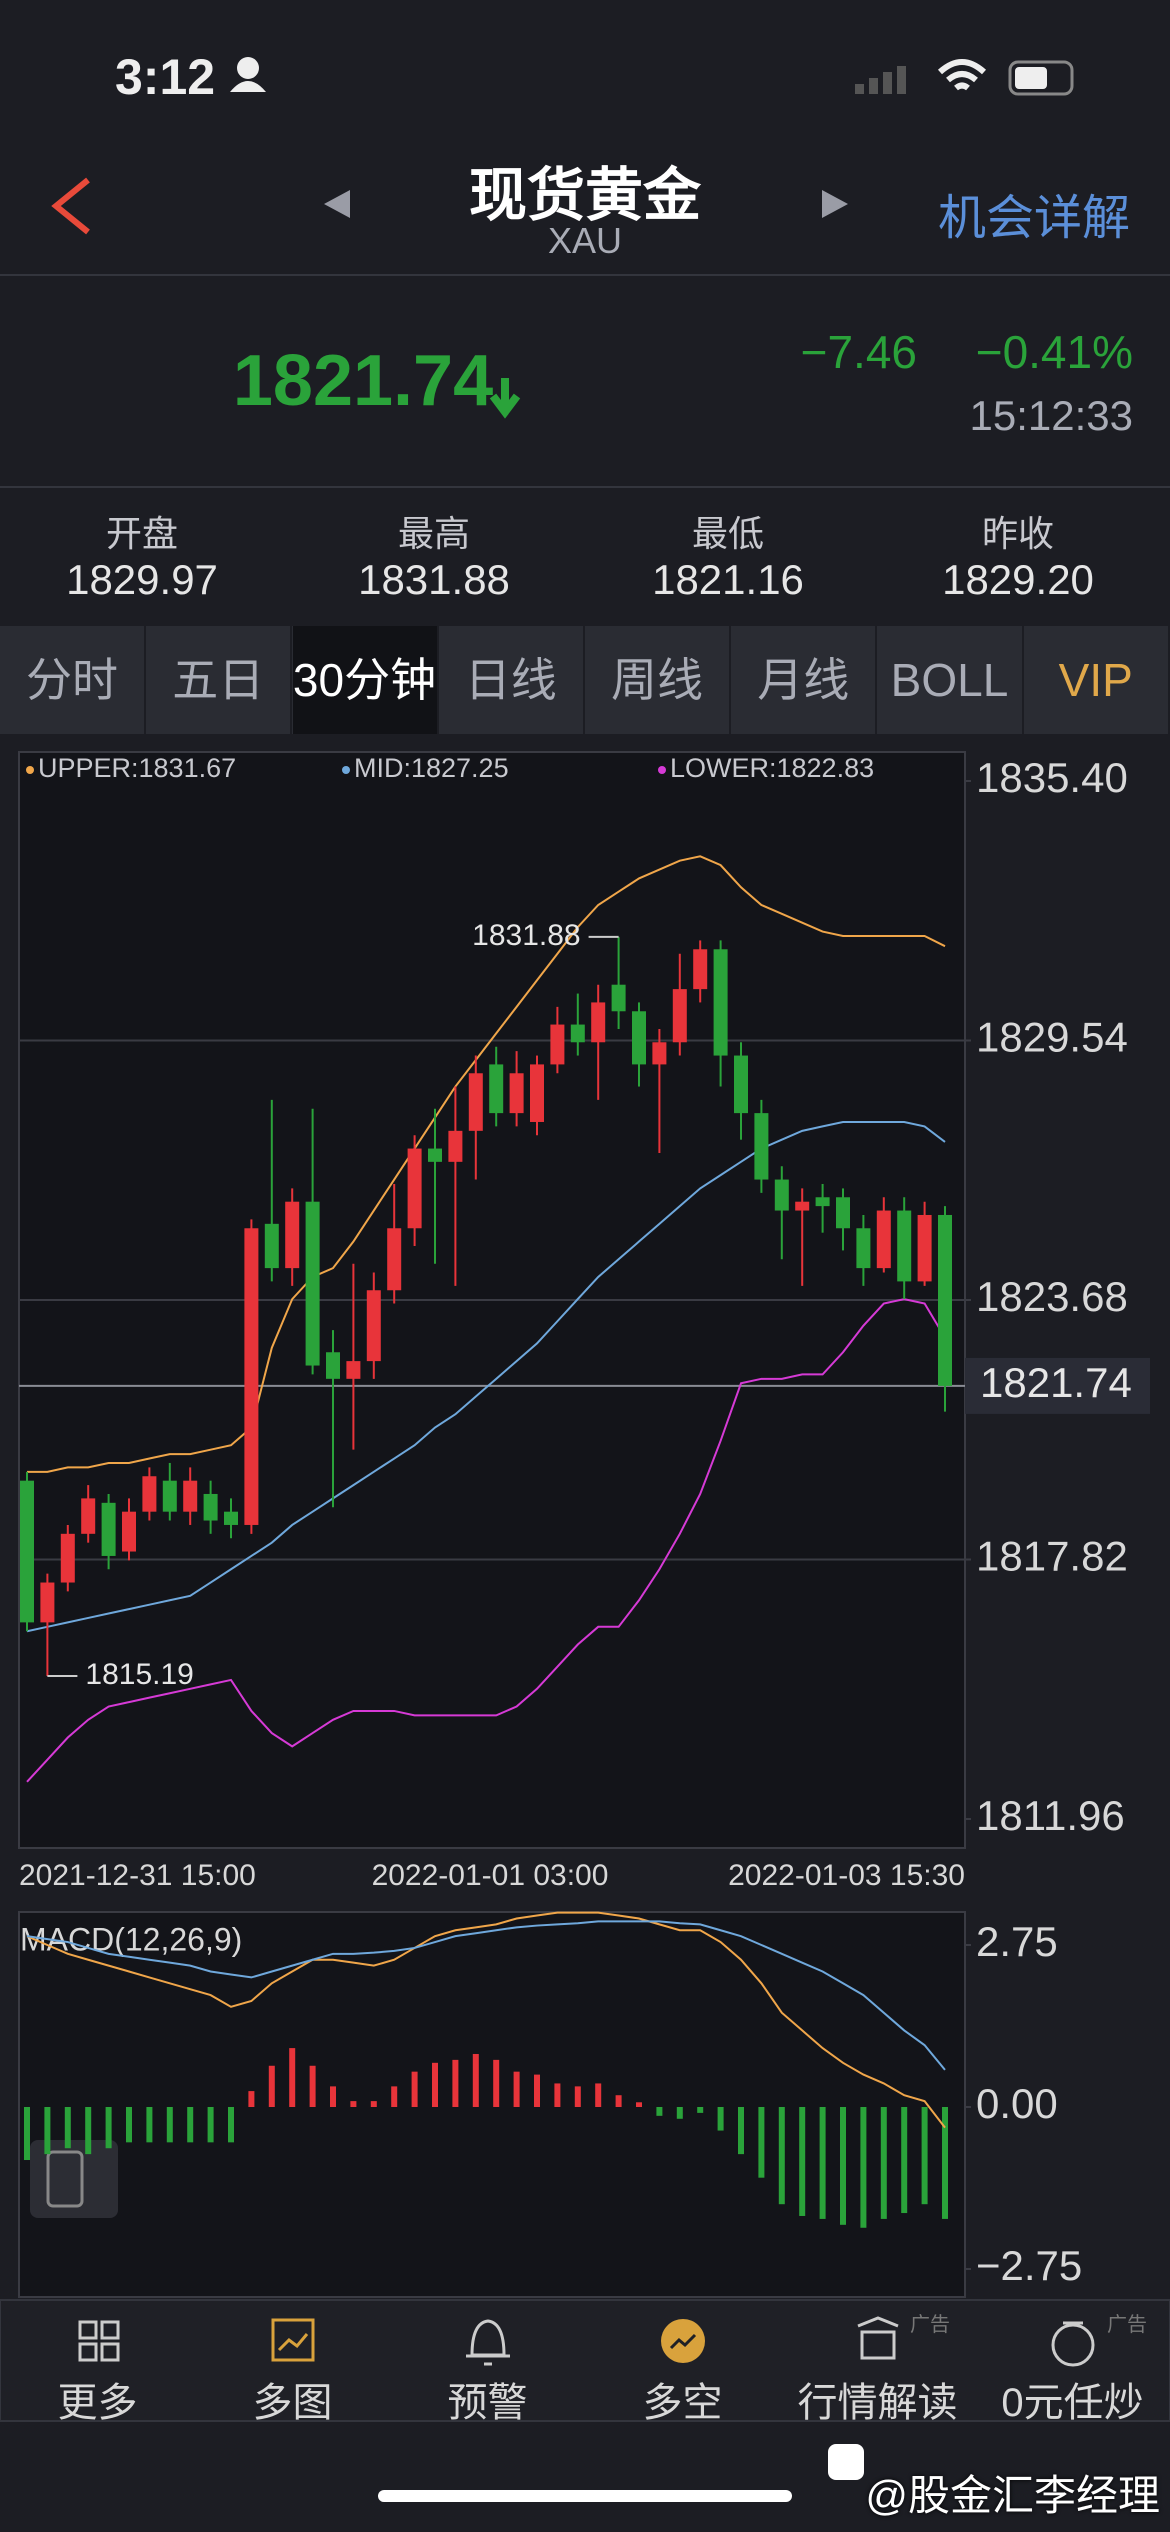 This screenshot has height=2532, width=1170. What do you see at coordinates (877, 2362) in the screenshot?
I see `toolbar-item: 行情解读` at bounding box center [877, 2362].